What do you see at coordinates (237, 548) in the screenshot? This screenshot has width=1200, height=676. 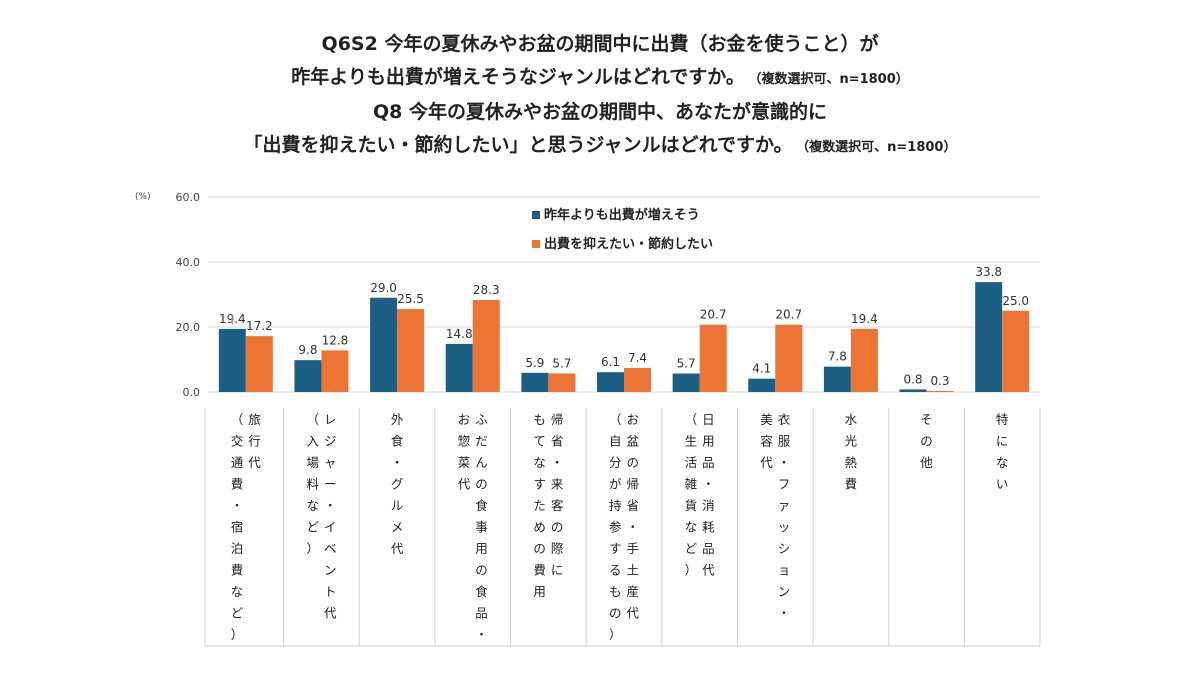 I see `category-label-char: 泊` at bounding box center [237, 548].